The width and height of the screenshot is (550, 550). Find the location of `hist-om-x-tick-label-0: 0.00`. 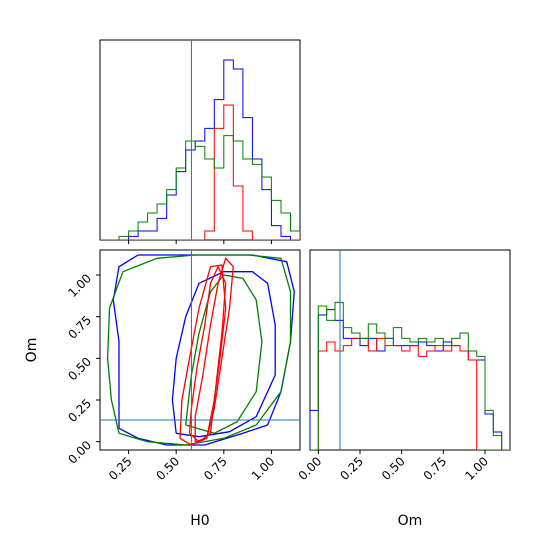

hist-om-x-tick-label-0: 0.00 is located at coordinates (310, 468).